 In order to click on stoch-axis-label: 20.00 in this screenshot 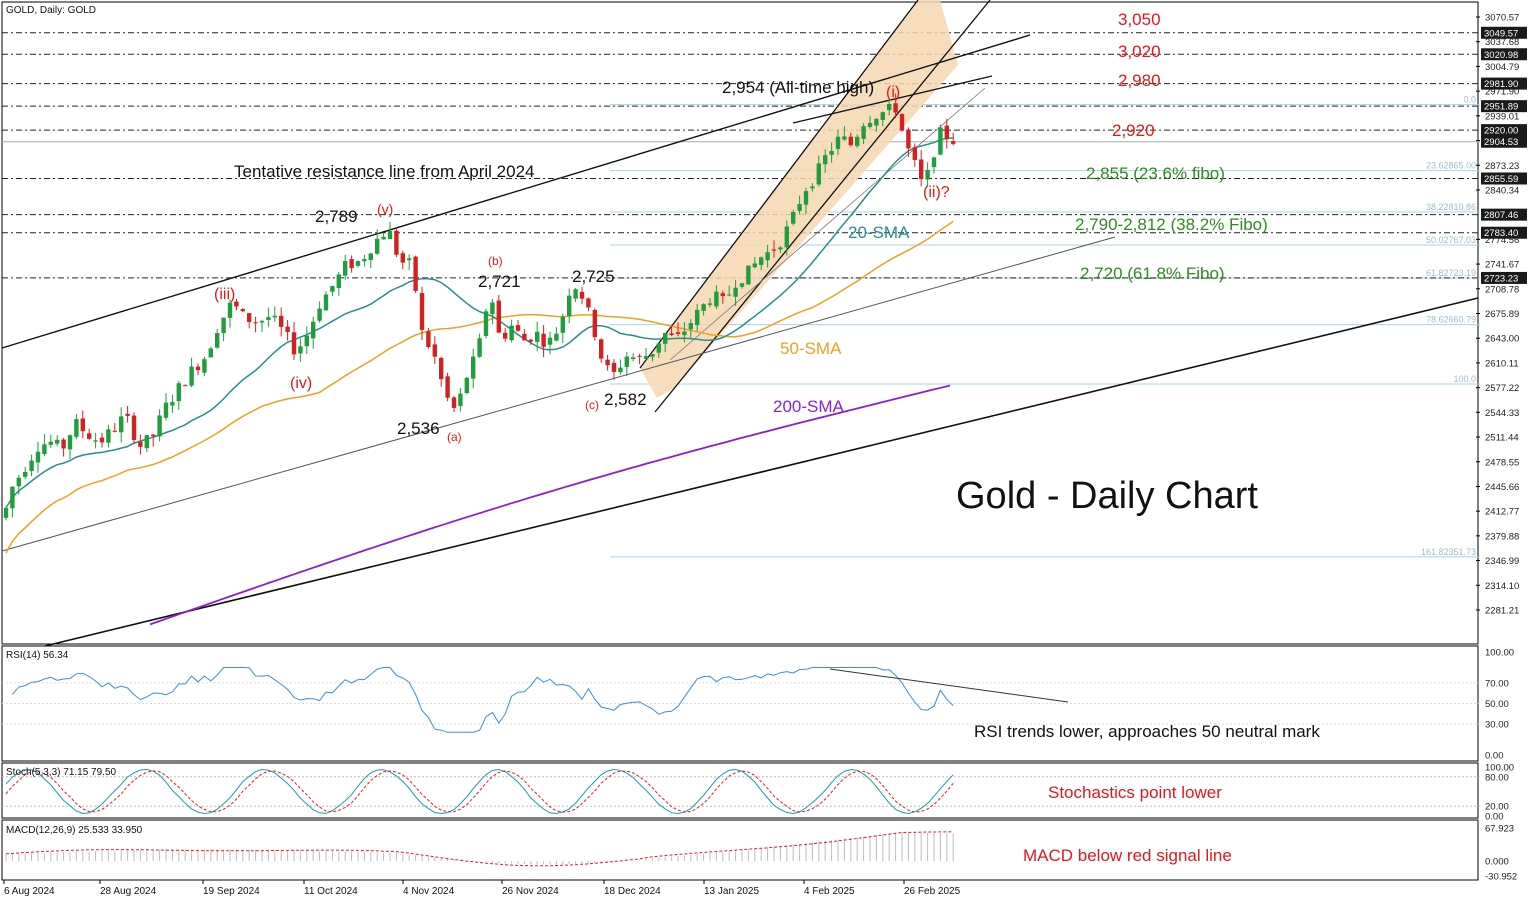, I will do `click(1497, 807)`.